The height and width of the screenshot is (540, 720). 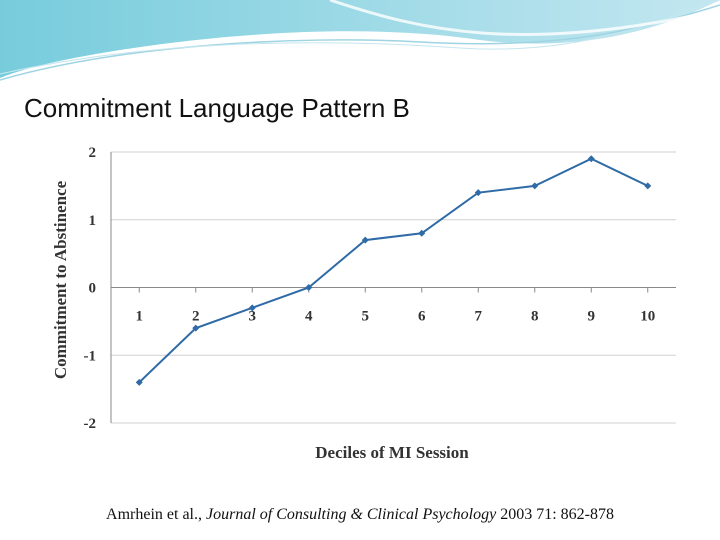 What do you see at coordinates (154, 514) in the screenshot?
I see `source-authors: Amrhein et al.,` at bounding box center [154, 514].